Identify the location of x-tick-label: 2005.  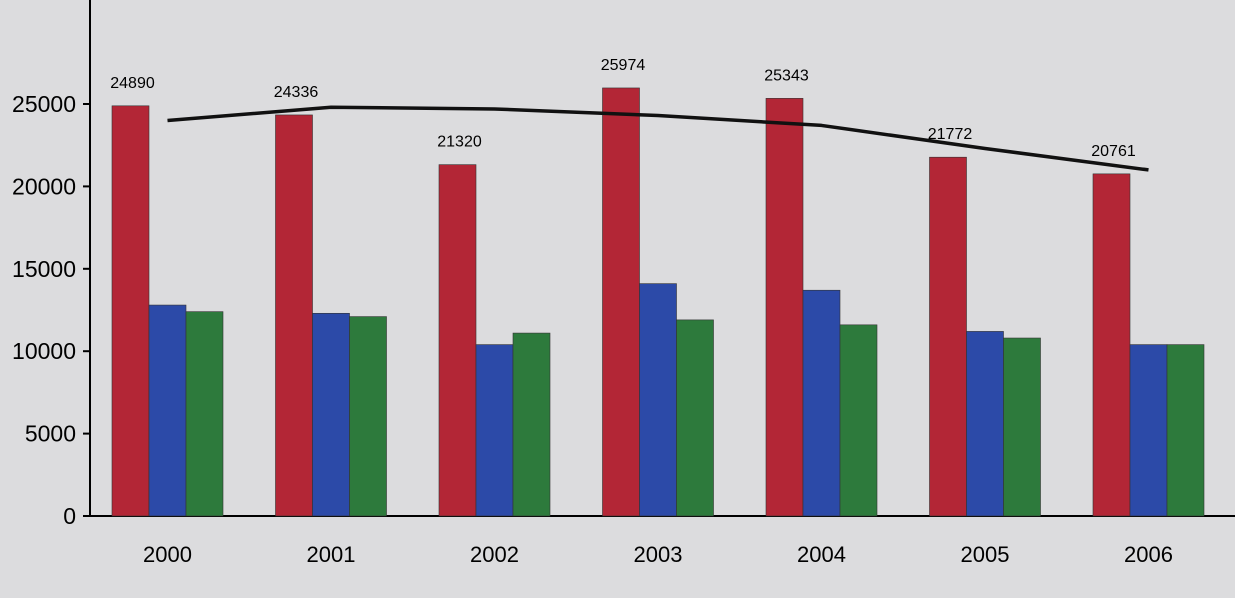
(985, 554).